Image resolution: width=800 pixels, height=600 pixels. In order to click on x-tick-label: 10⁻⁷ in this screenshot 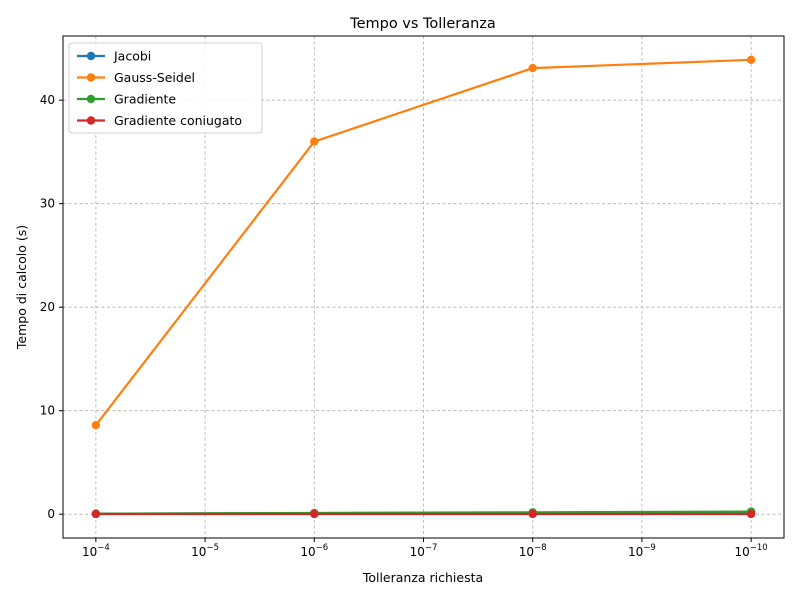, I will do `click(424, 551)`.